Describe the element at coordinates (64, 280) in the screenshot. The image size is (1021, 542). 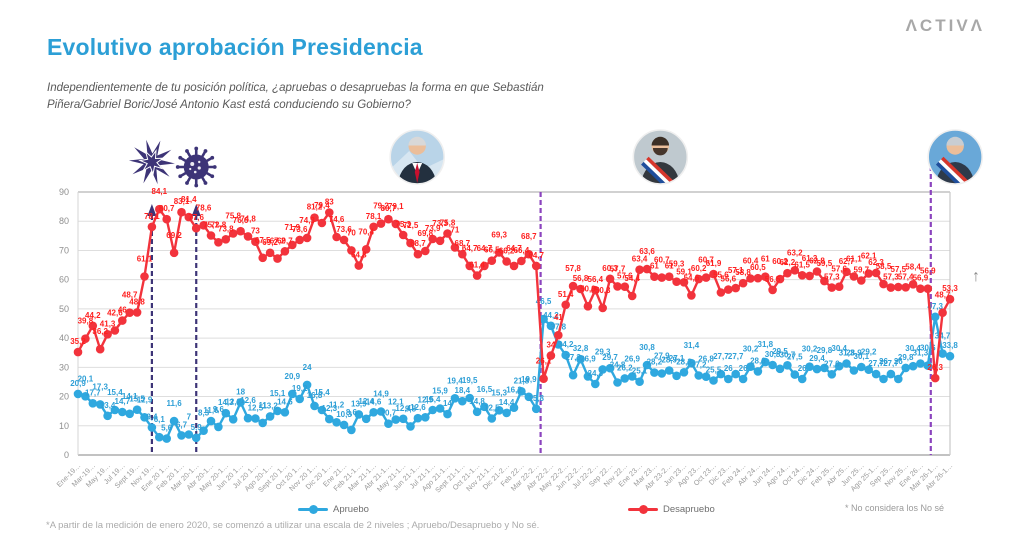
I see `svg-text: 60` at that location.